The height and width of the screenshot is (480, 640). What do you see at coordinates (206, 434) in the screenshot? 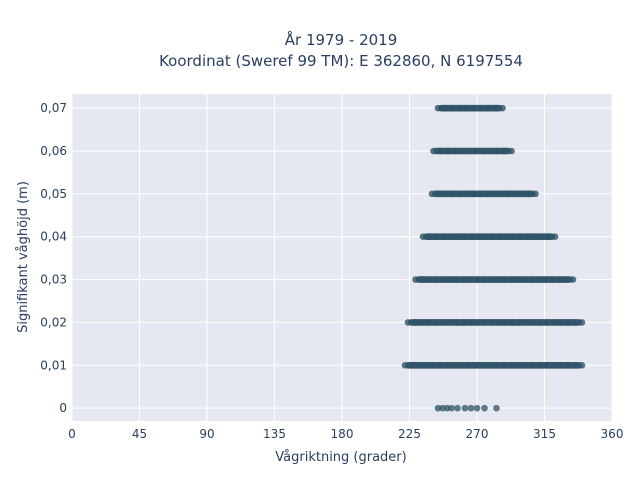
I see `x-tick-label: 90` at bounding box center [206, 434].